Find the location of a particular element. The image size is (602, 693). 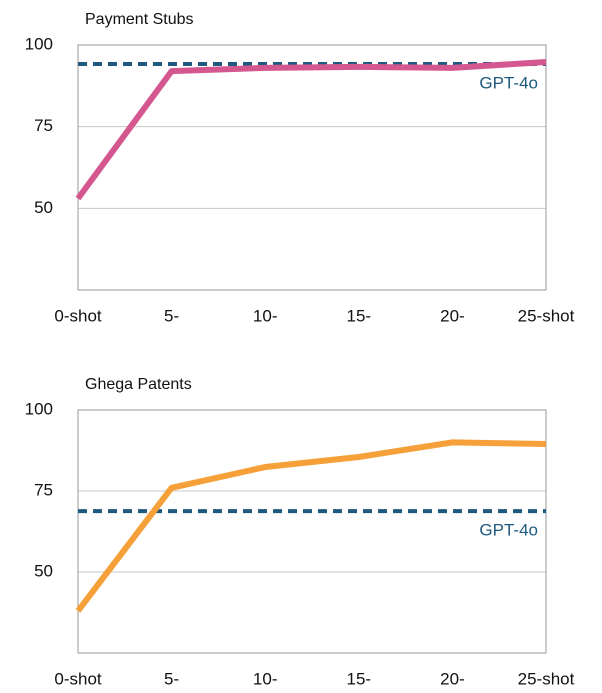

chart-title: Ghega Patents is located at coordinates (138, 384).